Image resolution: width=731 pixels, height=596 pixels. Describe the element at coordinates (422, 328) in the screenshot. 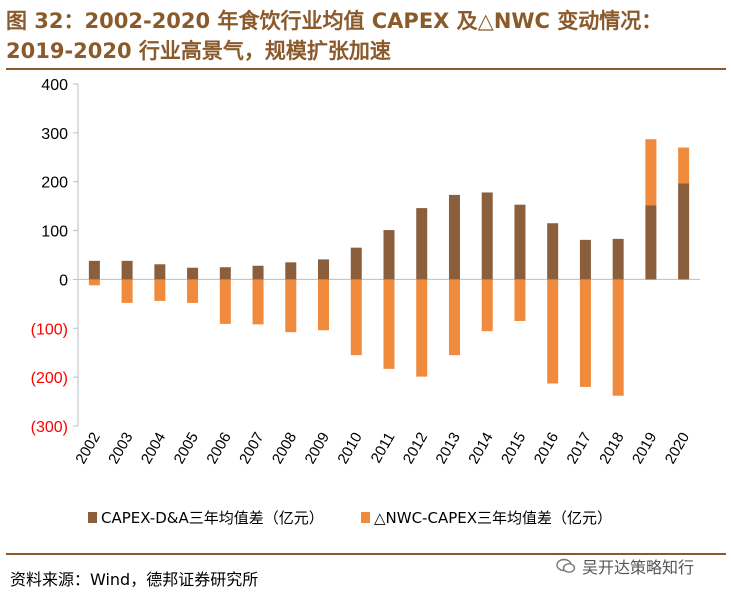

I see `bar-nwc-2012` at that location.